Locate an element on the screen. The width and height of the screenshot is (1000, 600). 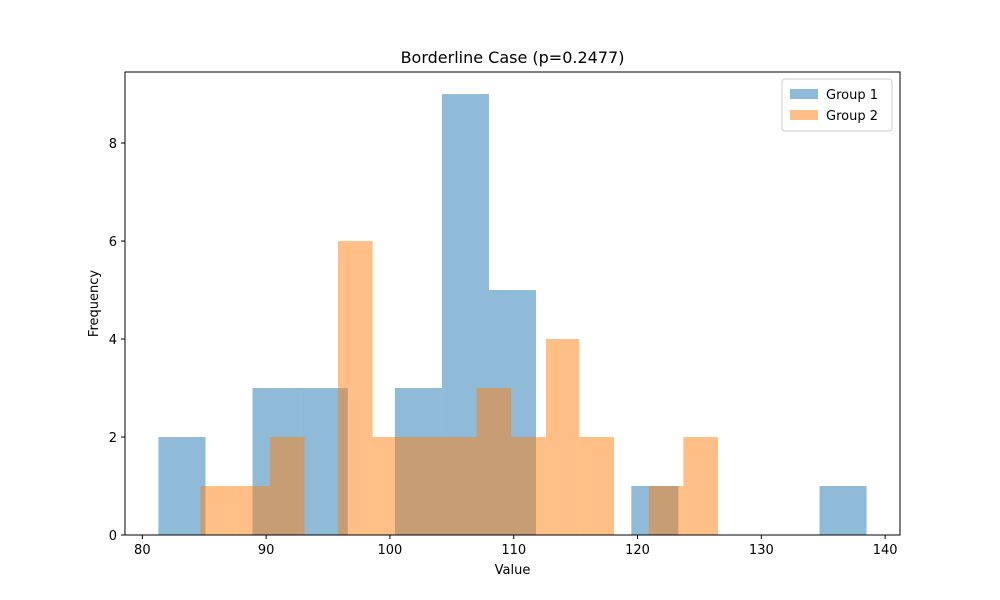
x-tick-label: 90 is located at coordinates (266, 550).